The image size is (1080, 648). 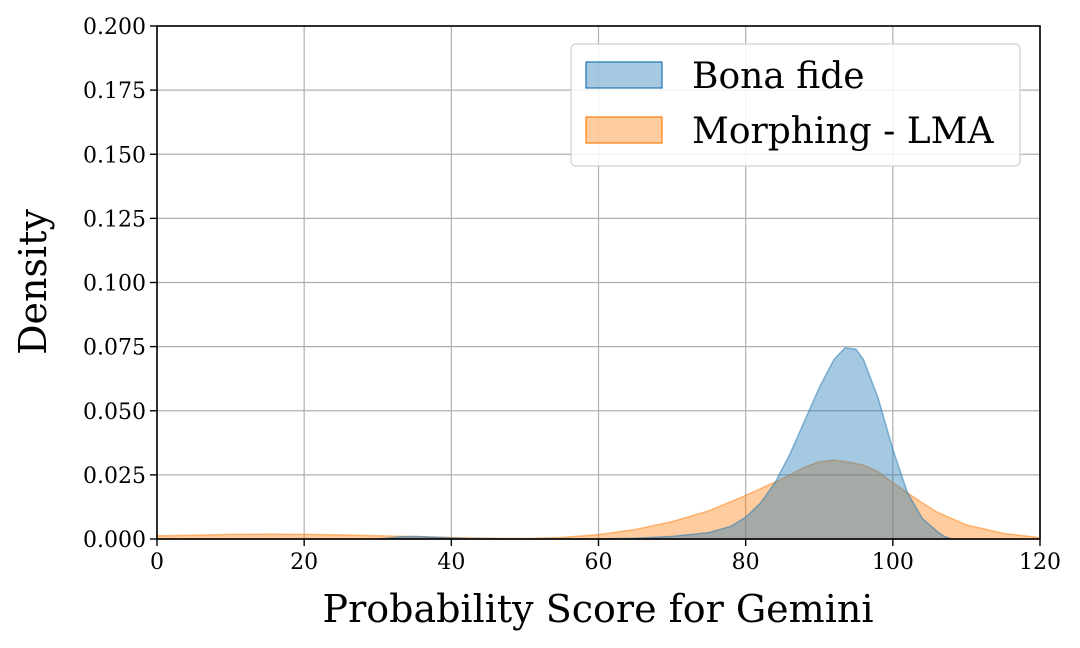 What do you see at coordinates (598, 609) in the screenshot?
I see `x-axis-title: Probability Score for Gemini` at bounding box center [598, 609].